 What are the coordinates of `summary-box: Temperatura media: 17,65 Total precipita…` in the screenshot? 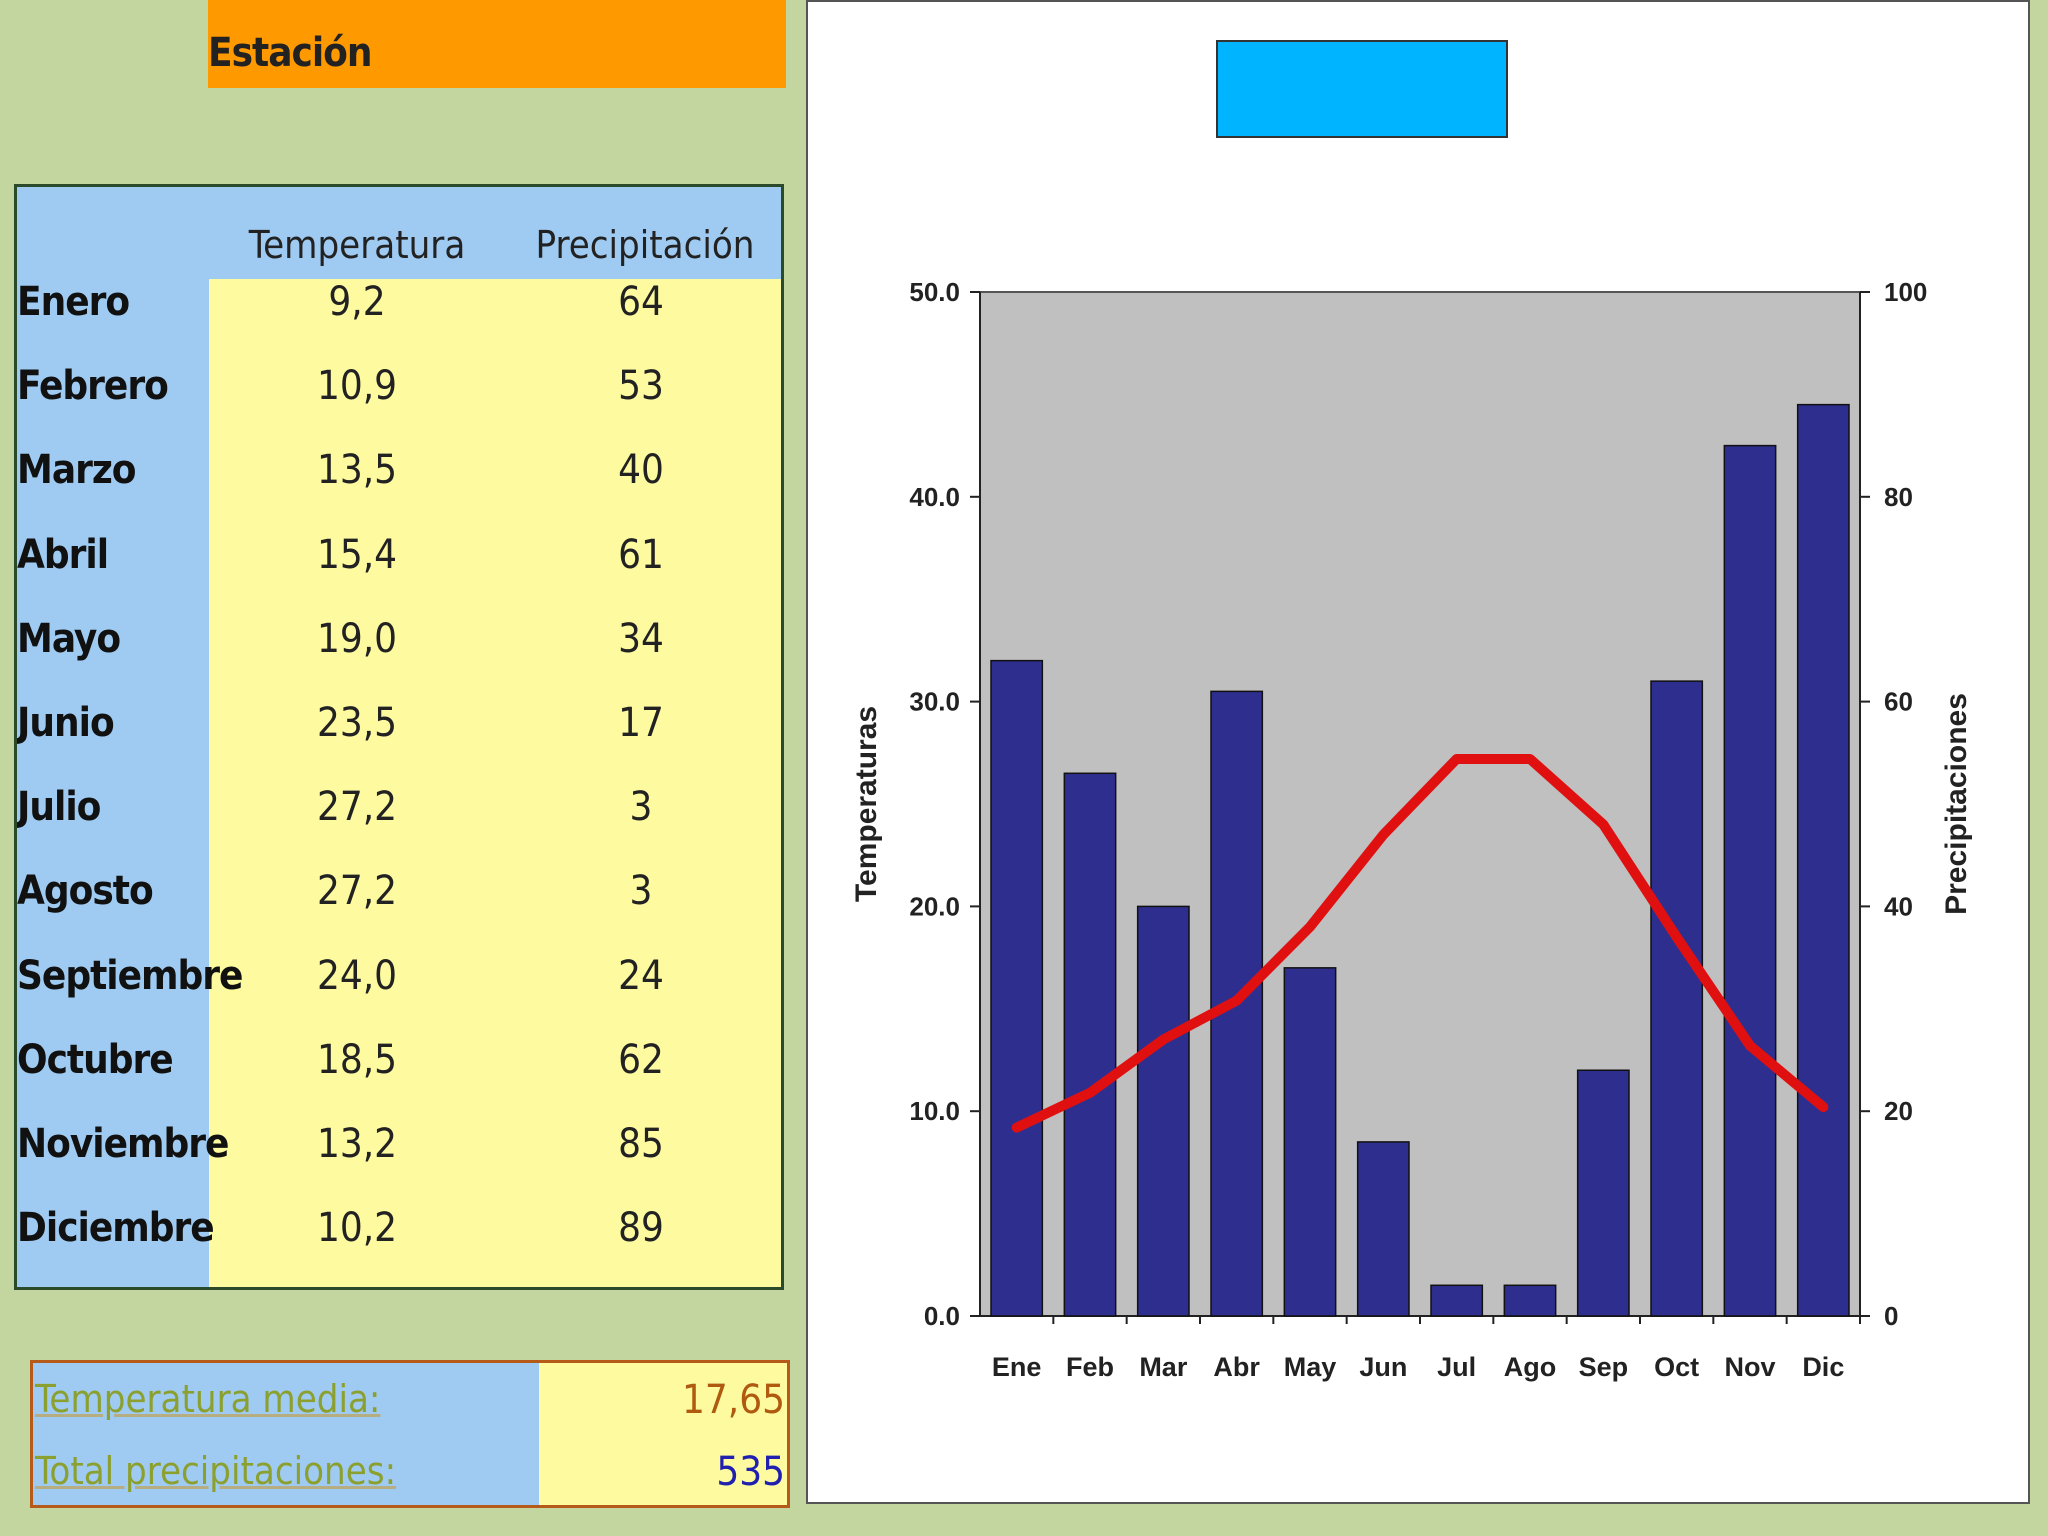 It's located at (410, 1434).